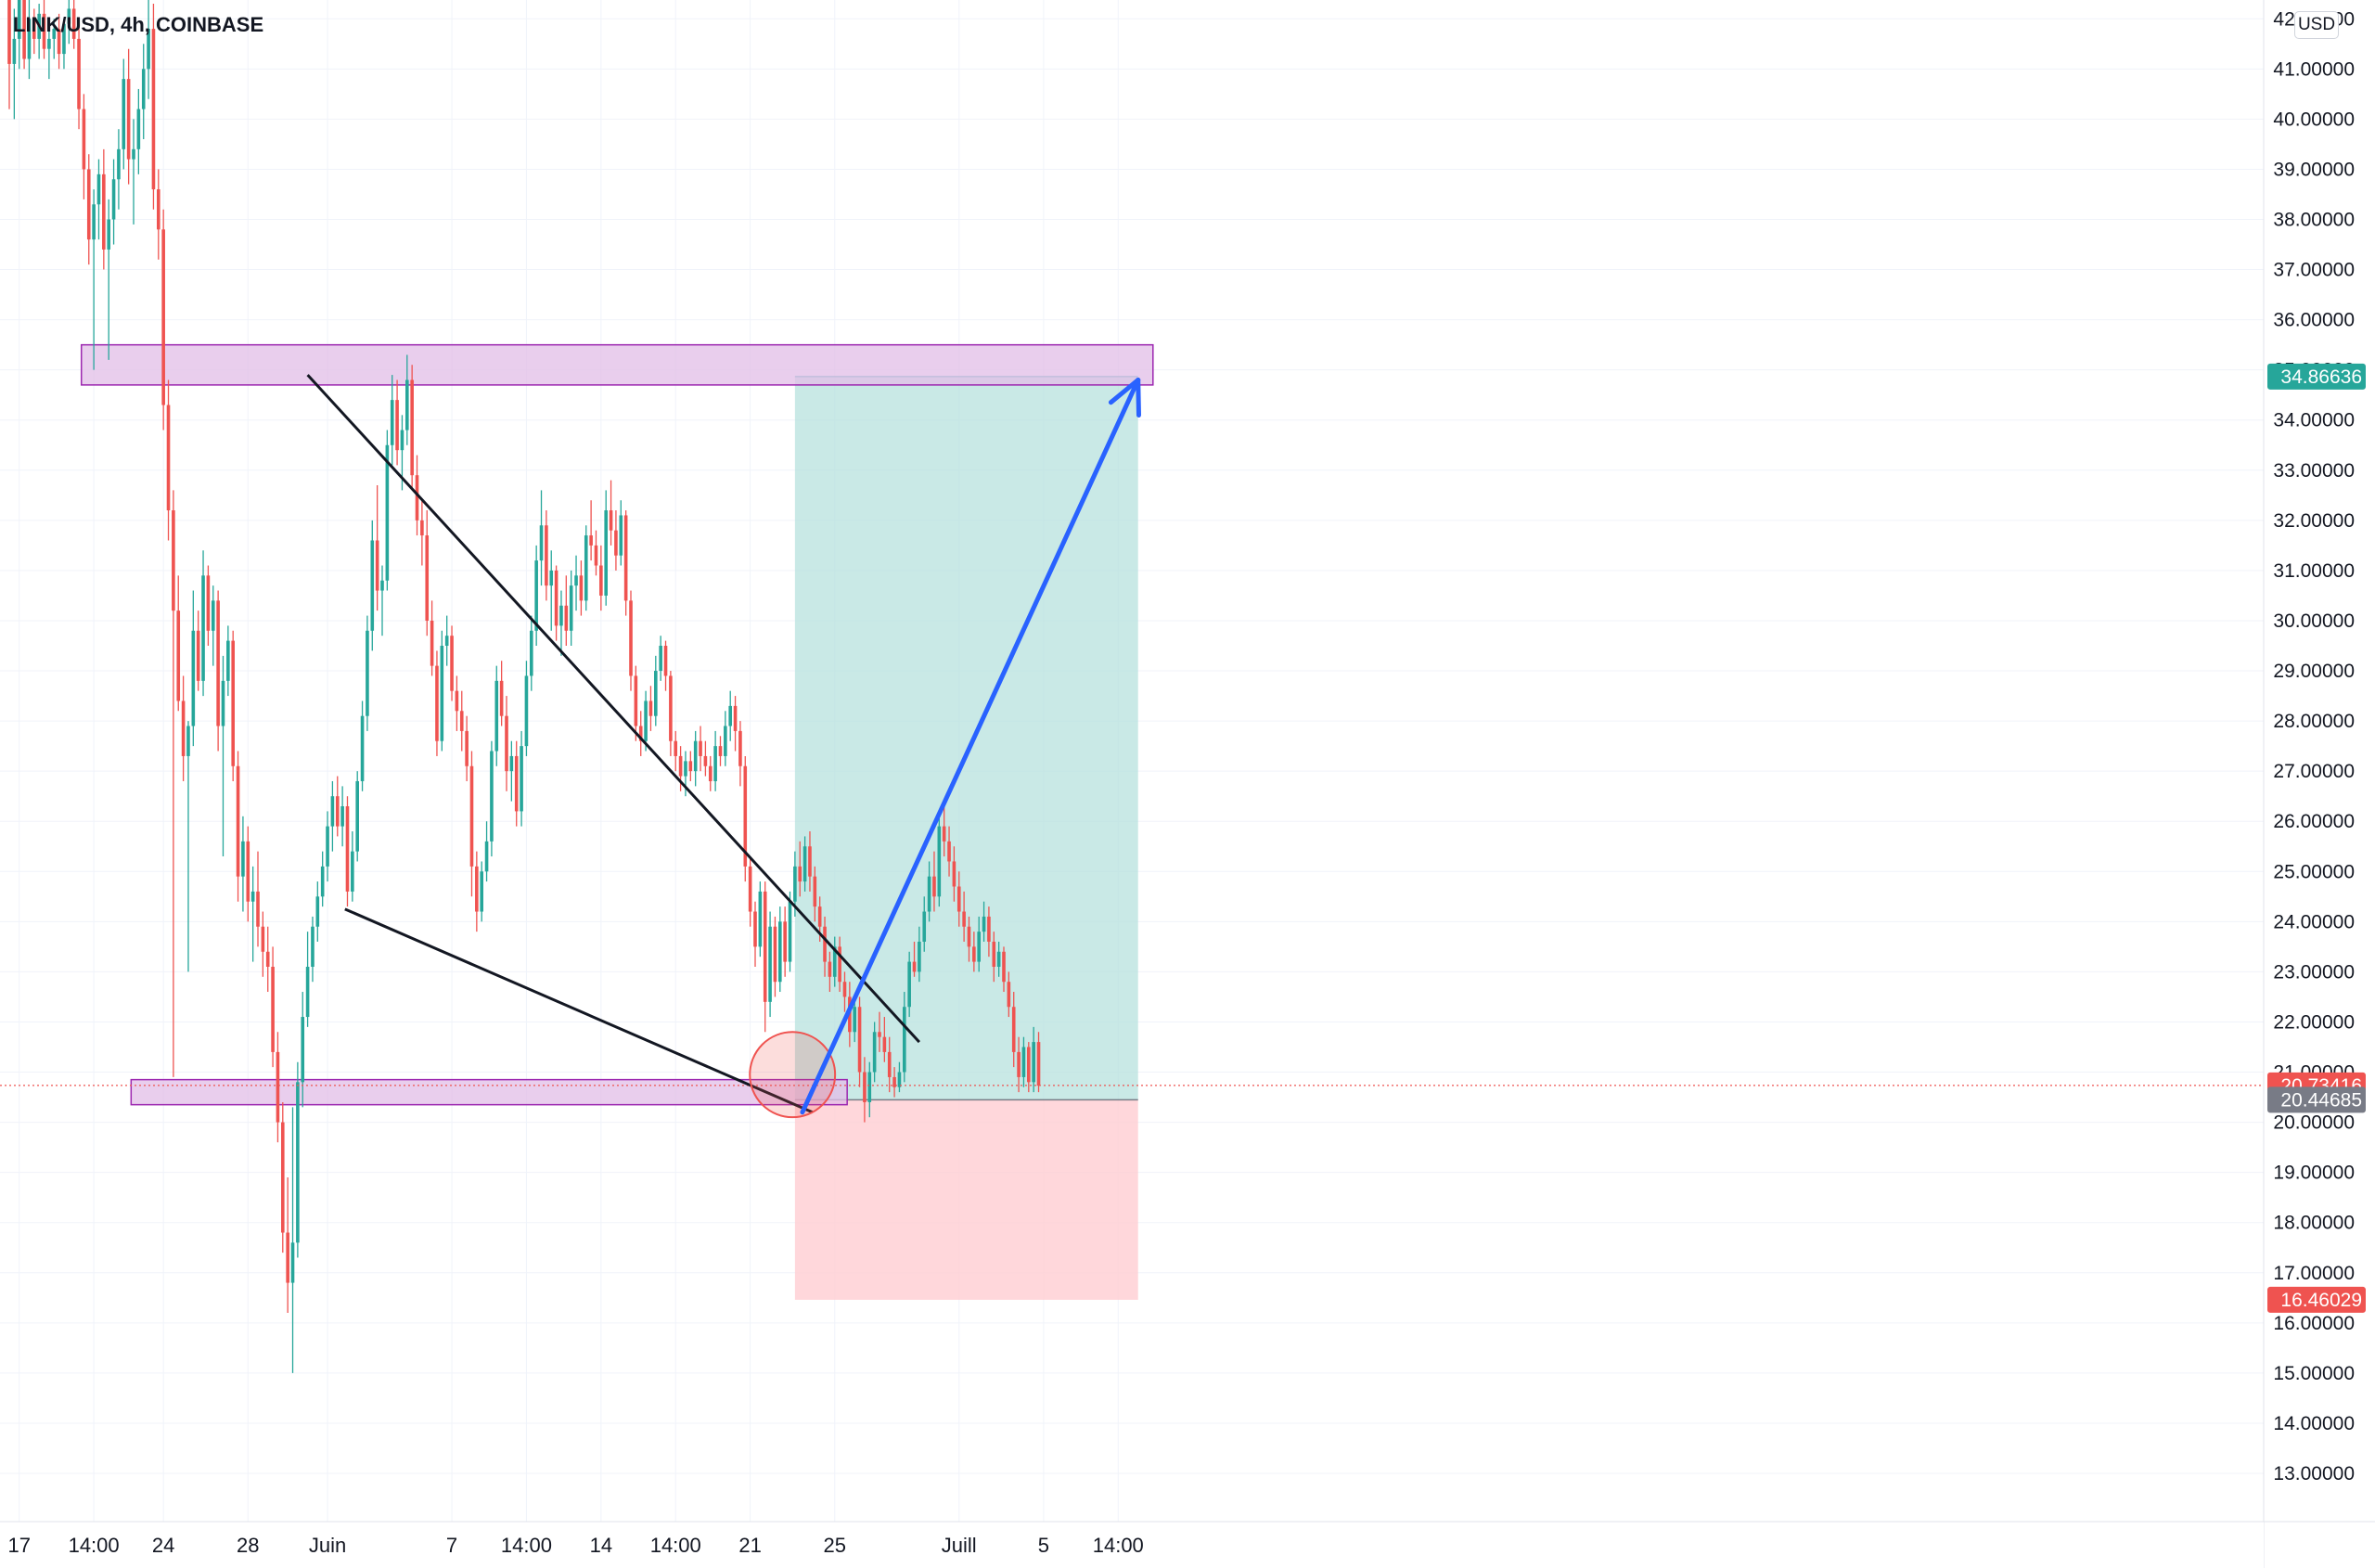  I want to click on price-tick-label: 19.00000, so click(2314, 1173).